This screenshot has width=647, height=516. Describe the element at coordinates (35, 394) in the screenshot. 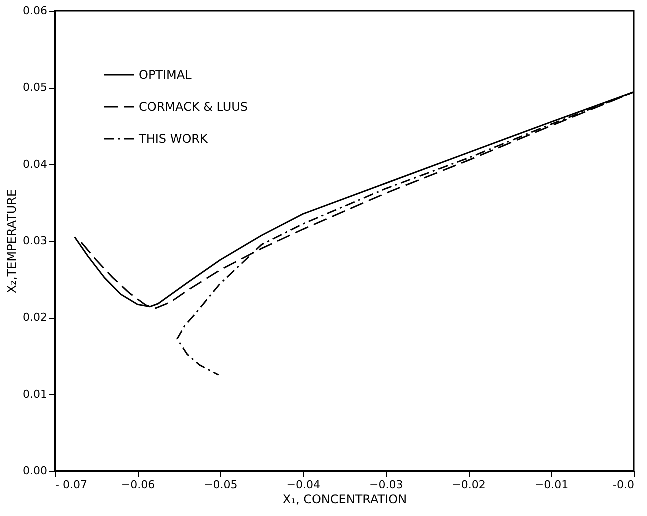

I see `y-tick-label: 0.01` at that location.